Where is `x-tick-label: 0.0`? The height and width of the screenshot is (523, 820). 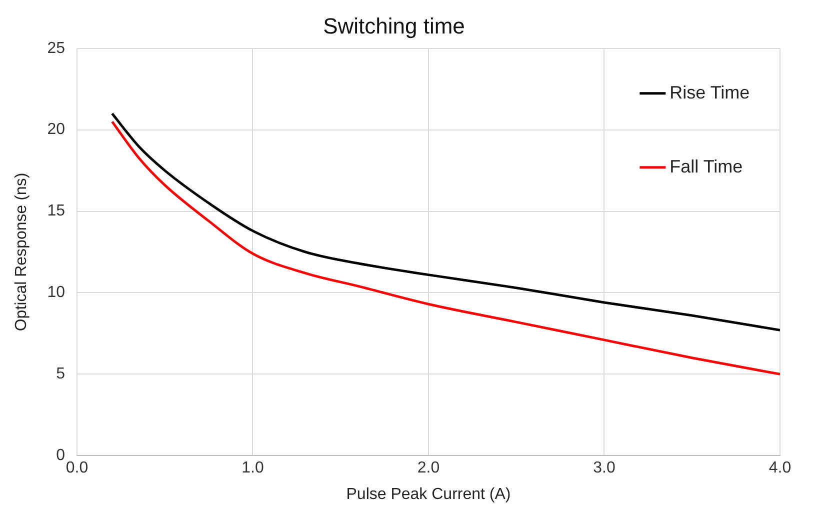 x-tick-label: 0.0 is located at coordinates (77, 468).